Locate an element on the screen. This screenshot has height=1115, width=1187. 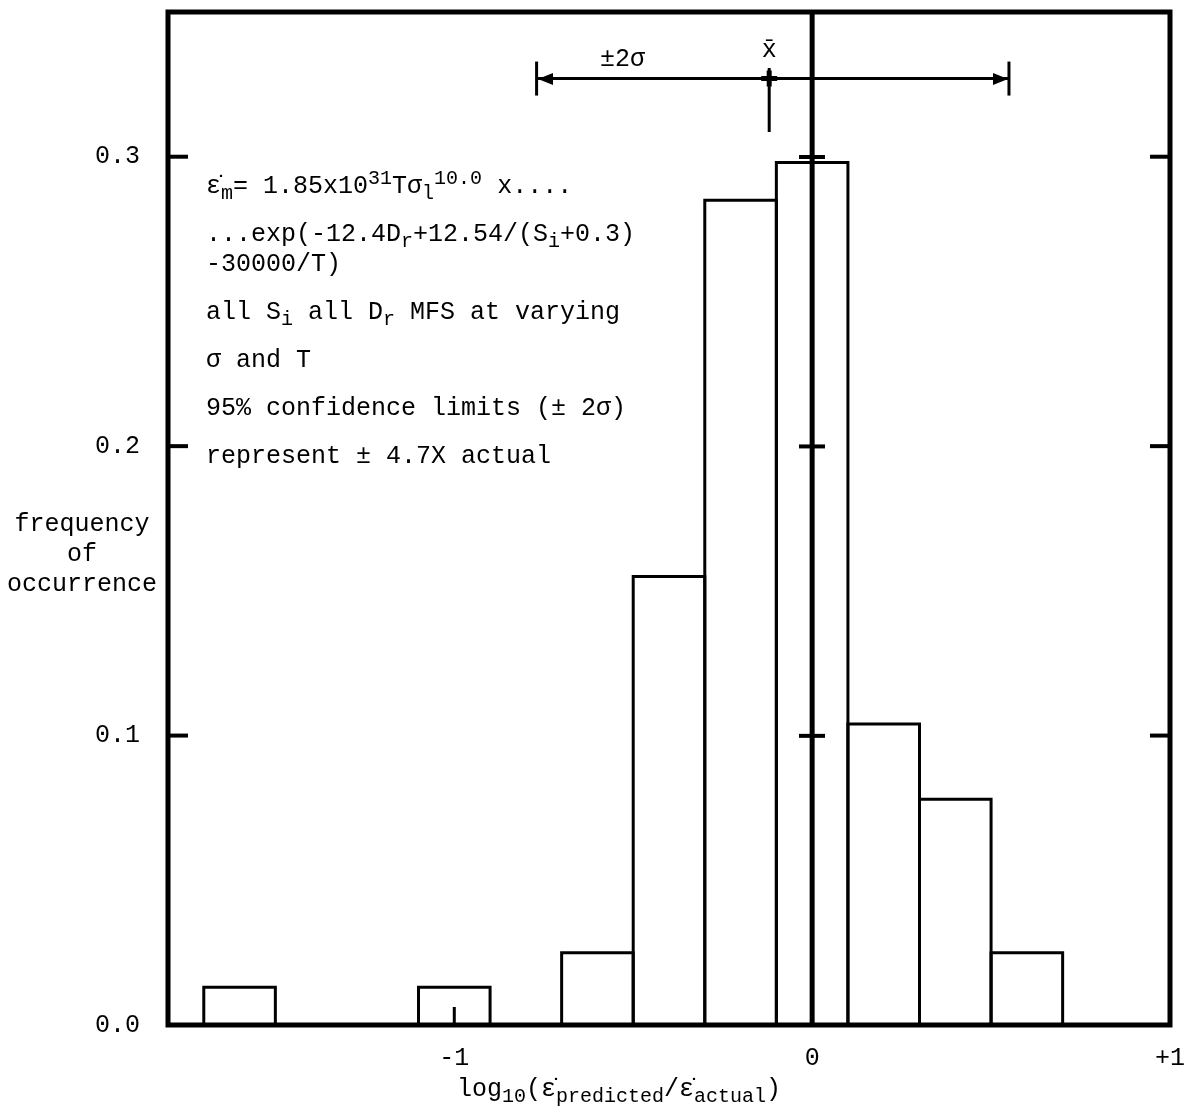
y-tick-label: 0.1 is located at coordinates (117, 736).